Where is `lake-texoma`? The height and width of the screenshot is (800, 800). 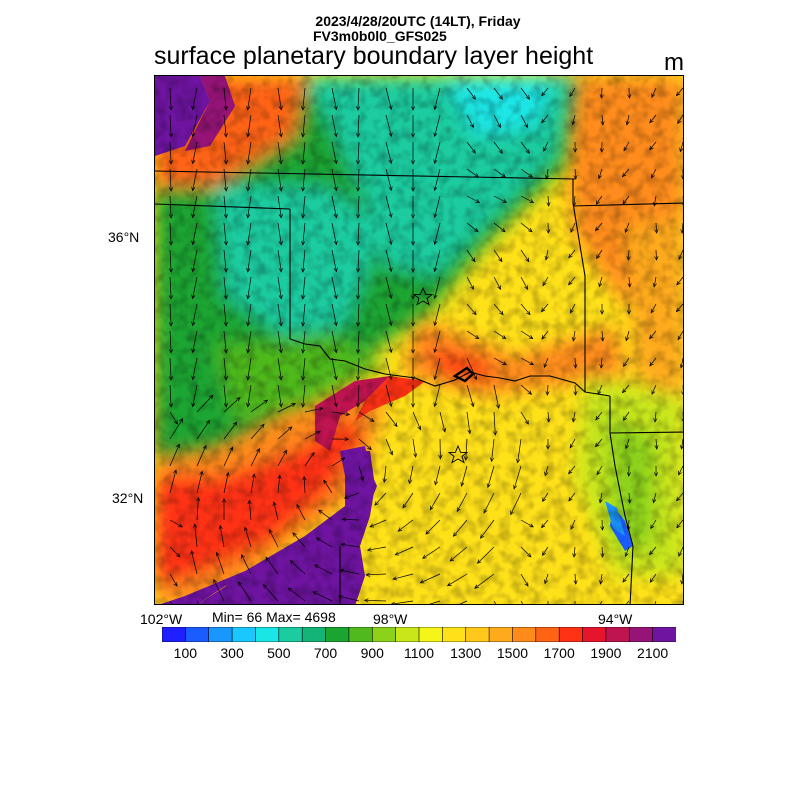
lake-texoma is located at coordinates (463, 374).